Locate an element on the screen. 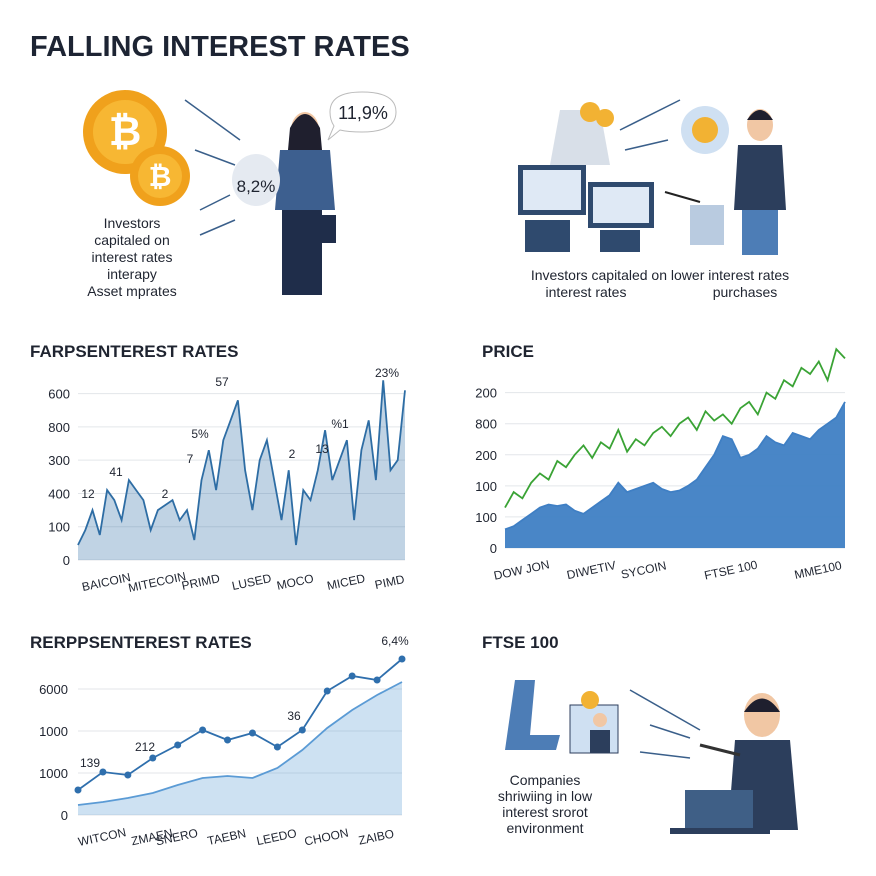  caption: shriwiing in low is located at coordinates (545, 796).